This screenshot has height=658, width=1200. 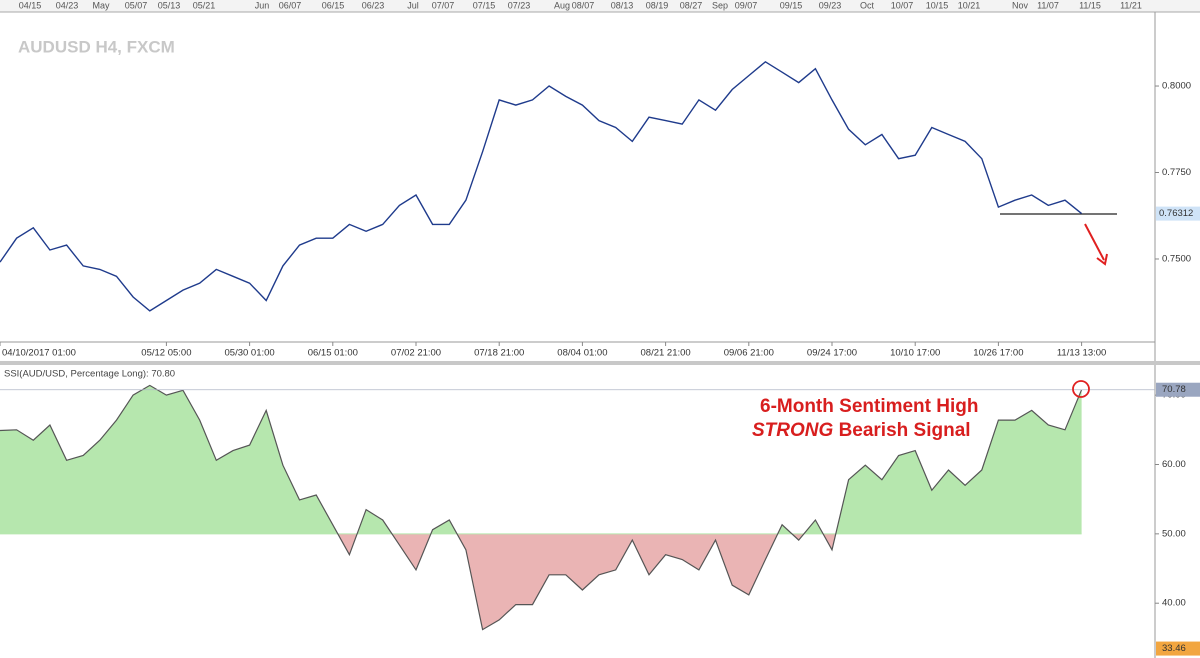 What do you see at coordinates (937, 5) in the screenshot?
I see `top-date-label: 10/15` at bounding box center [937, 5].